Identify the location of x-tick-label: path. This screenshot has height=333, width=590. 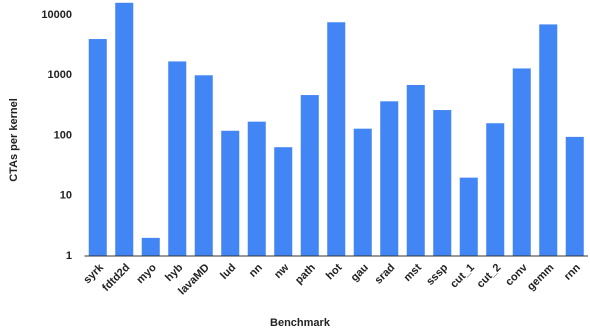
(305, 274).